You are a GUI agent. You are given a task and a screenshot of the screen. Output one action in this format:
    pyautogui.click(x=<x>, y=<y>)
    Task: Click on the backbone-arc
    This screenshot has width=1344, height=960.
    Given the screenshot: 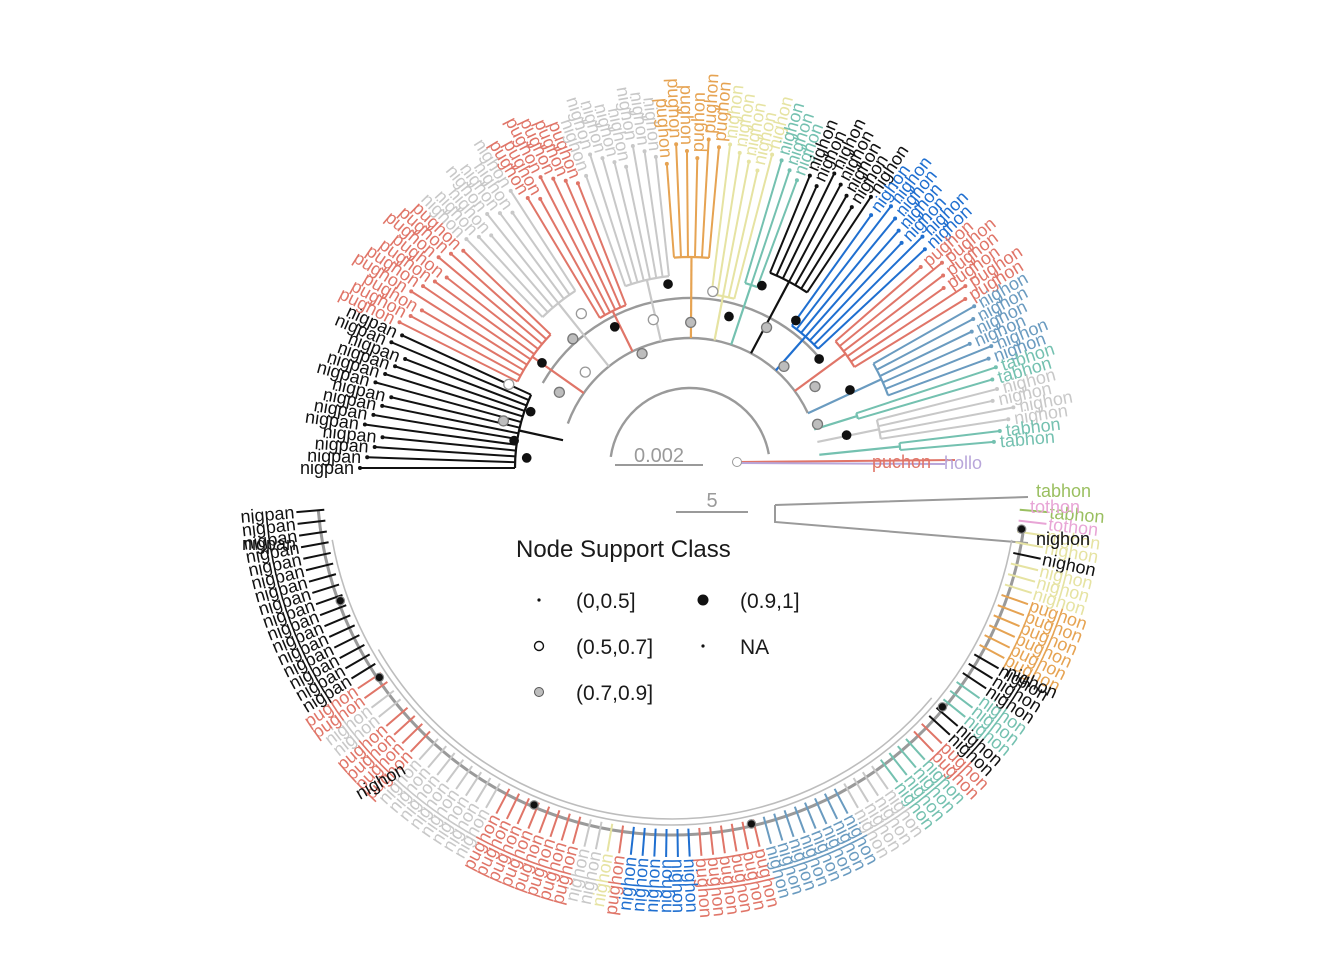 What is the action you would take?
    pyautogui.click(x=687, y=380)
    